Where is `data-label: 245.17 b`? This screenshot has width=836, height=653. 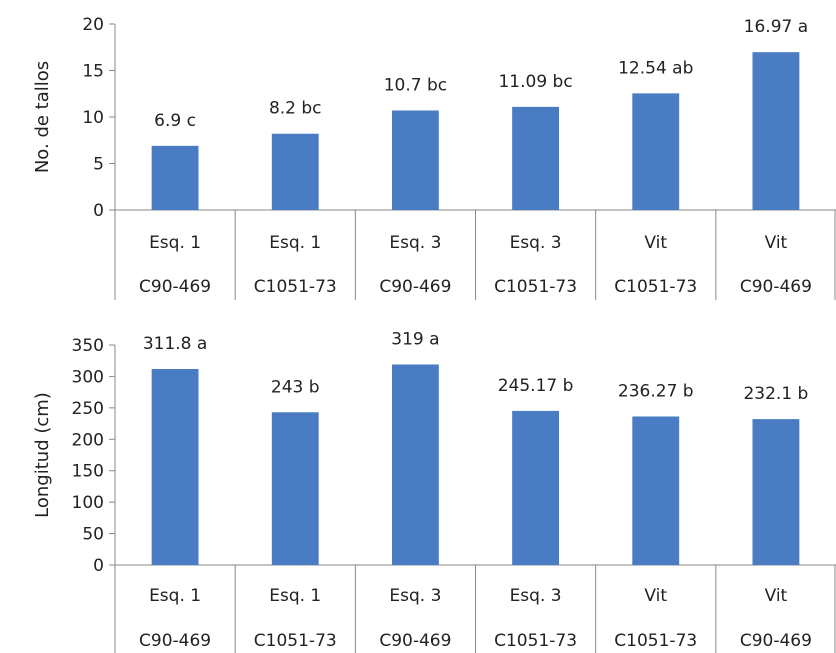
data-label: 245.17 b is located at coordinates (536, 386).